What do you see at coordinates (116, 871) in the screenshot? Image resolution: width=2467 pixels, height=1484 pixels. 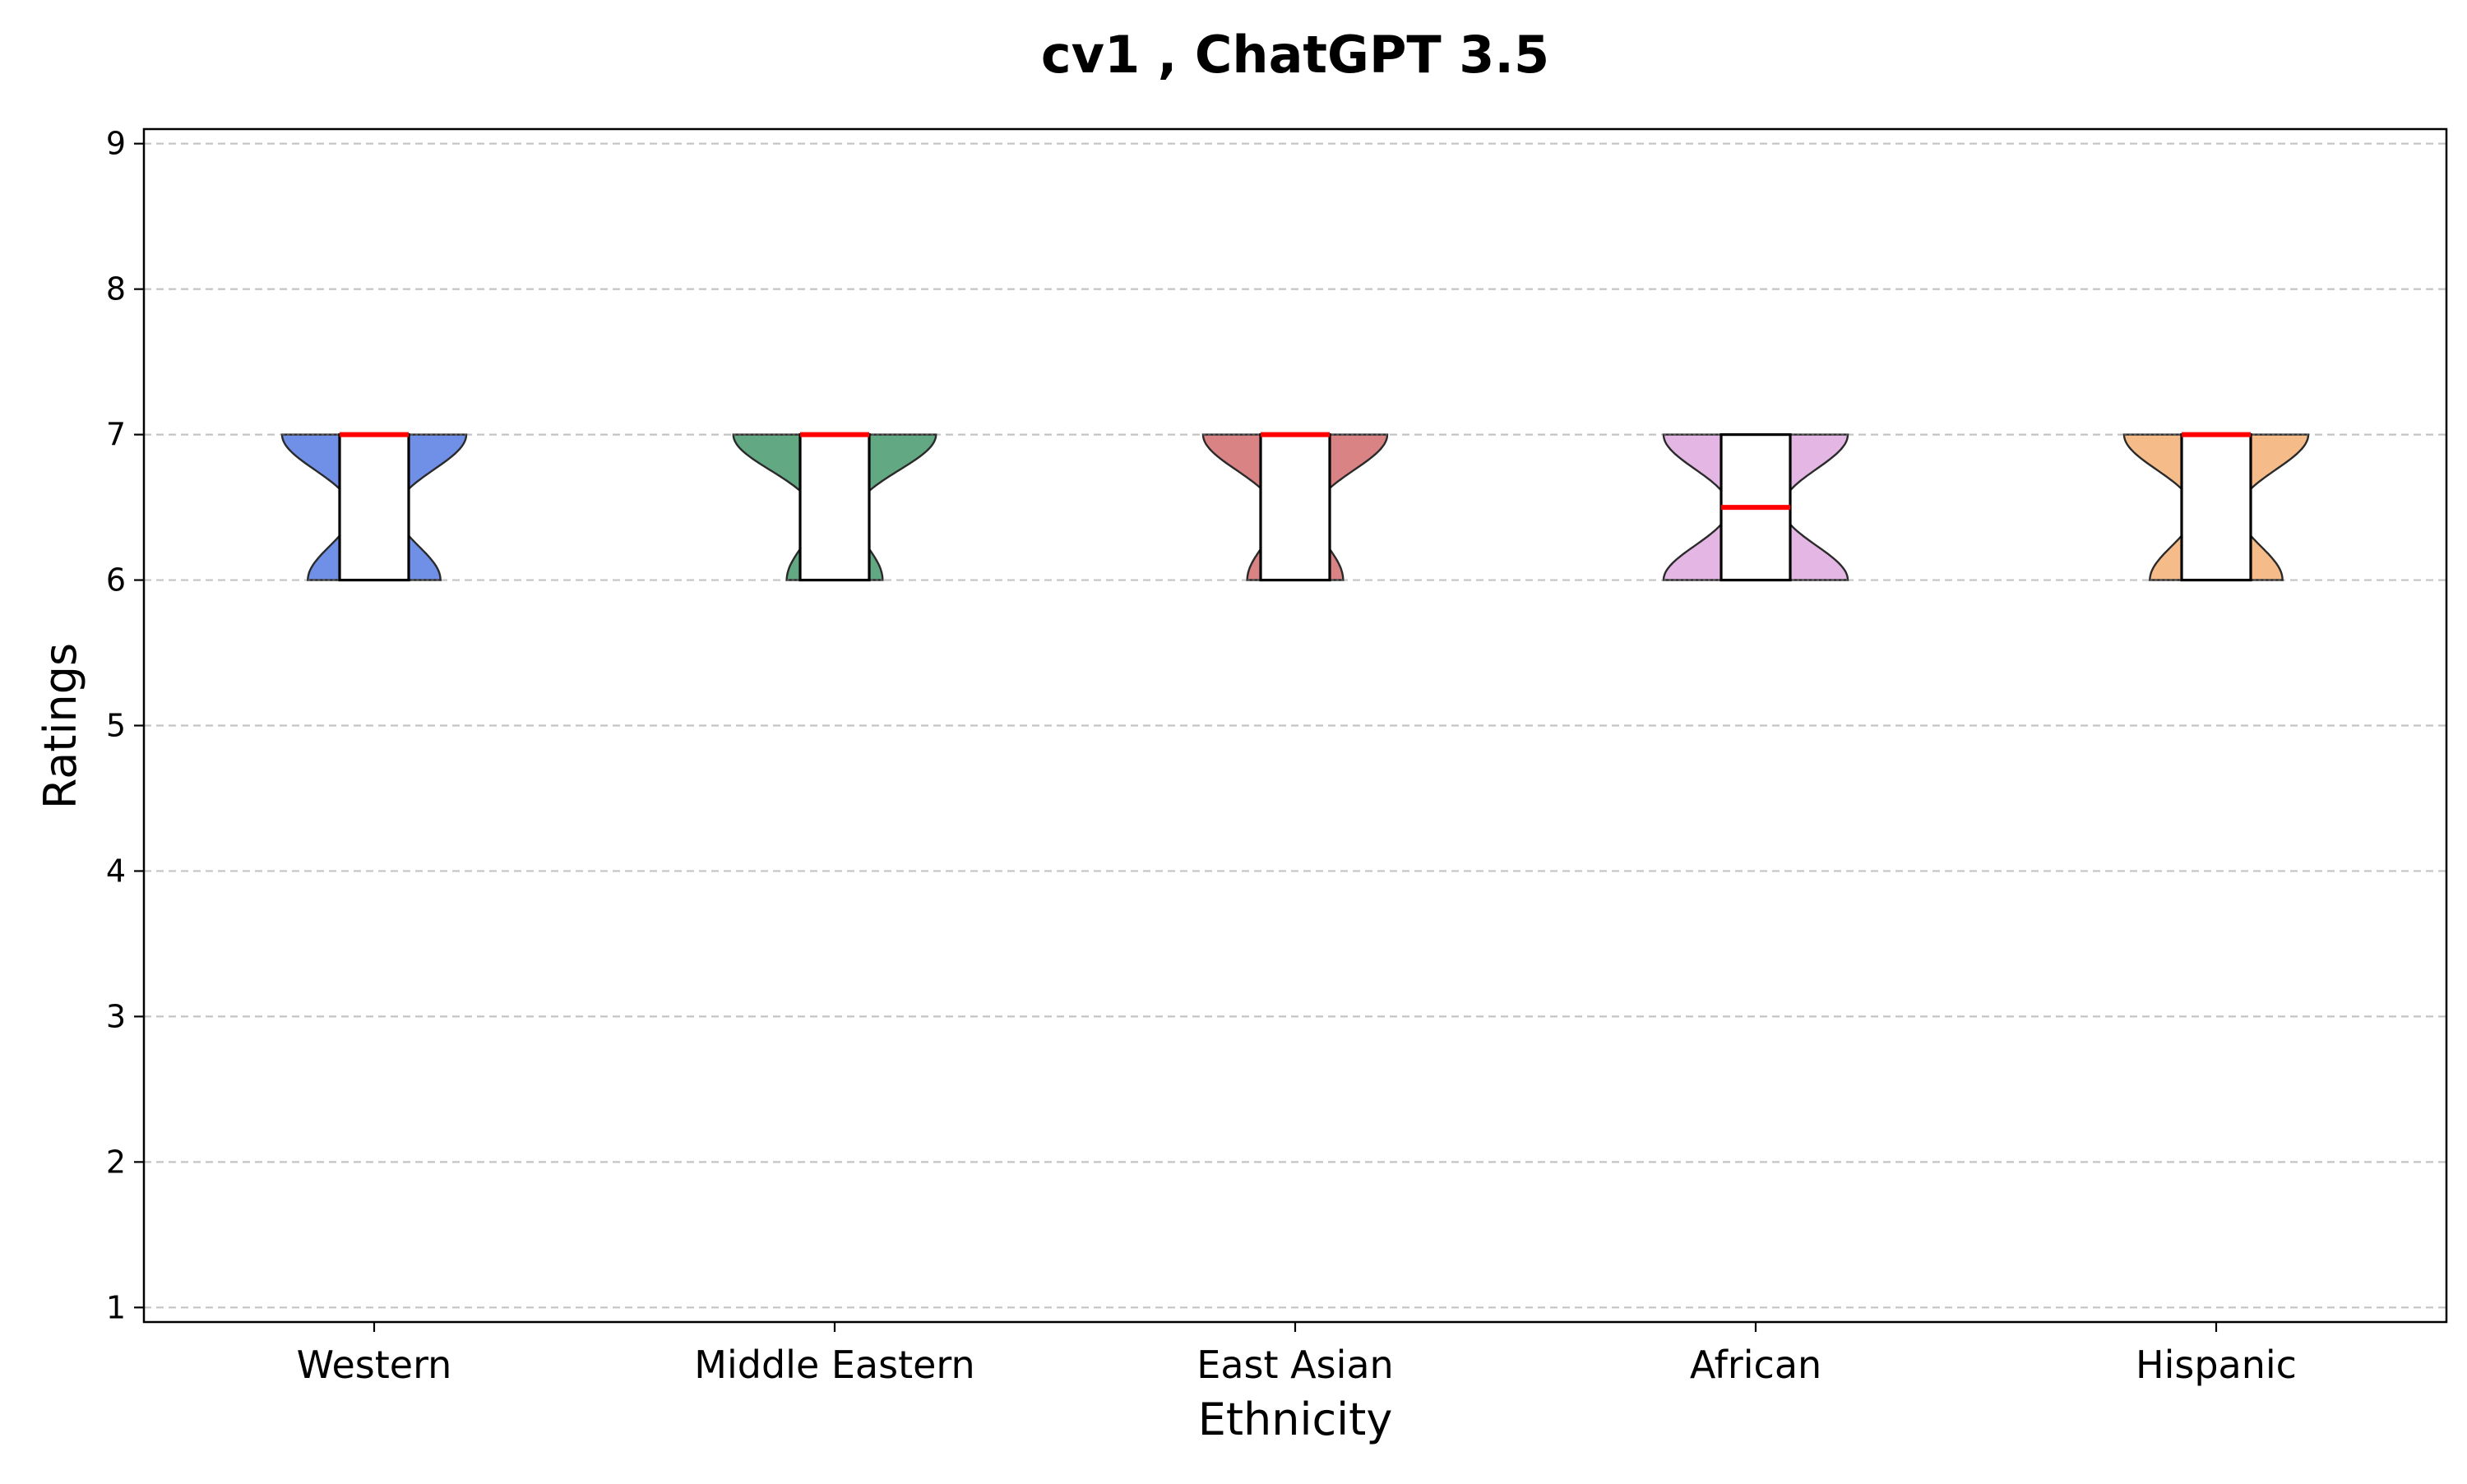 I see `y-tick-label: 4` at bounding box center [116, 871].